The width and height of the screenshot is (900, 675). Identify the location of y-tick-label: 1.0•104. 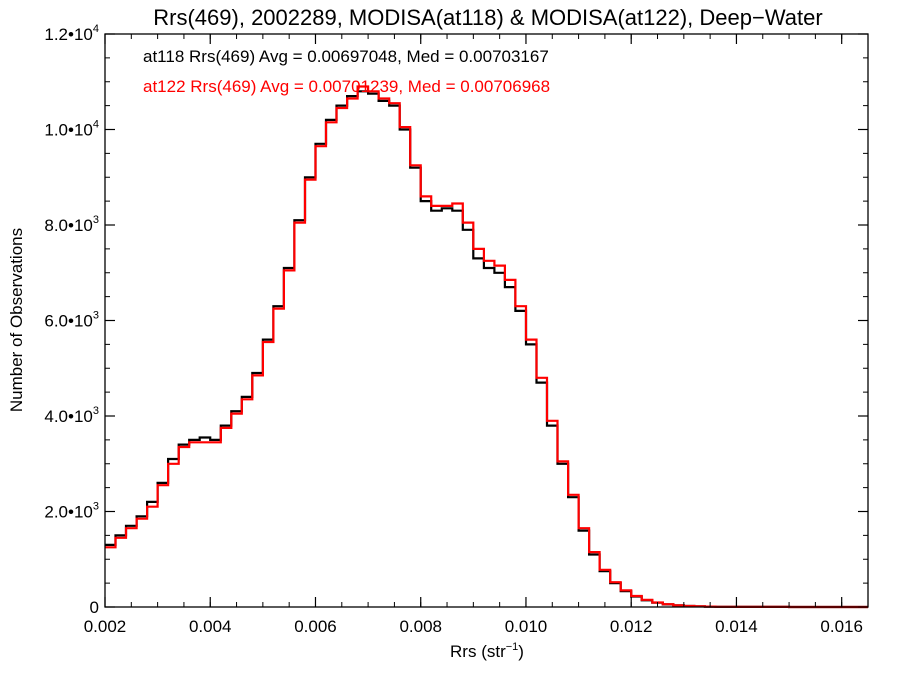
(71, 129).